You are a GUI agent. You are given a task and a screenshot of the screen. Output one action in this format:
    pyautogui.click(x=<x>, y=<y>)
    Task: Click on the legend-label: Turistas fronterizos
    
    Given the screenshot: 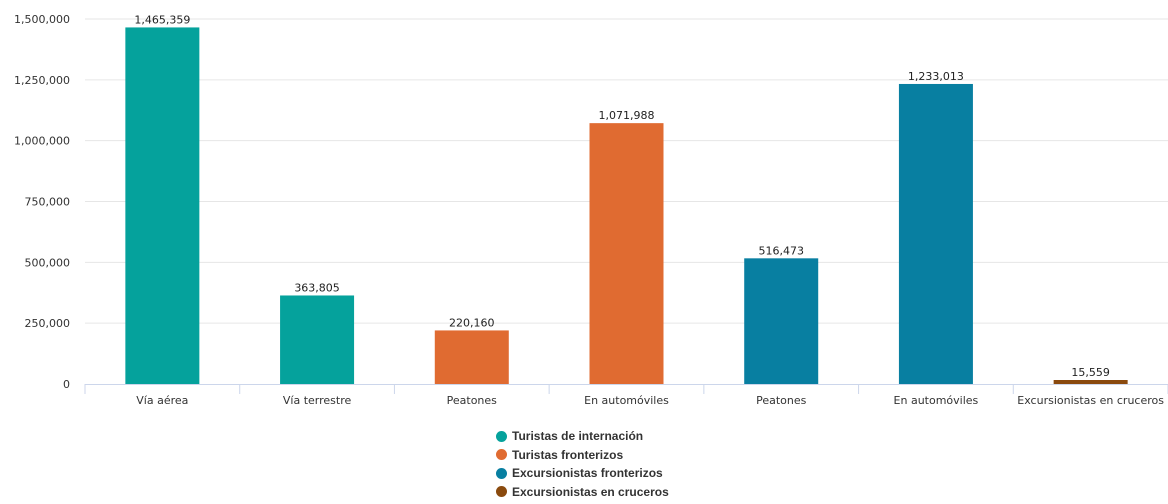 What is the action you would take?
    pyautogui.click(x=568, y=454)
    